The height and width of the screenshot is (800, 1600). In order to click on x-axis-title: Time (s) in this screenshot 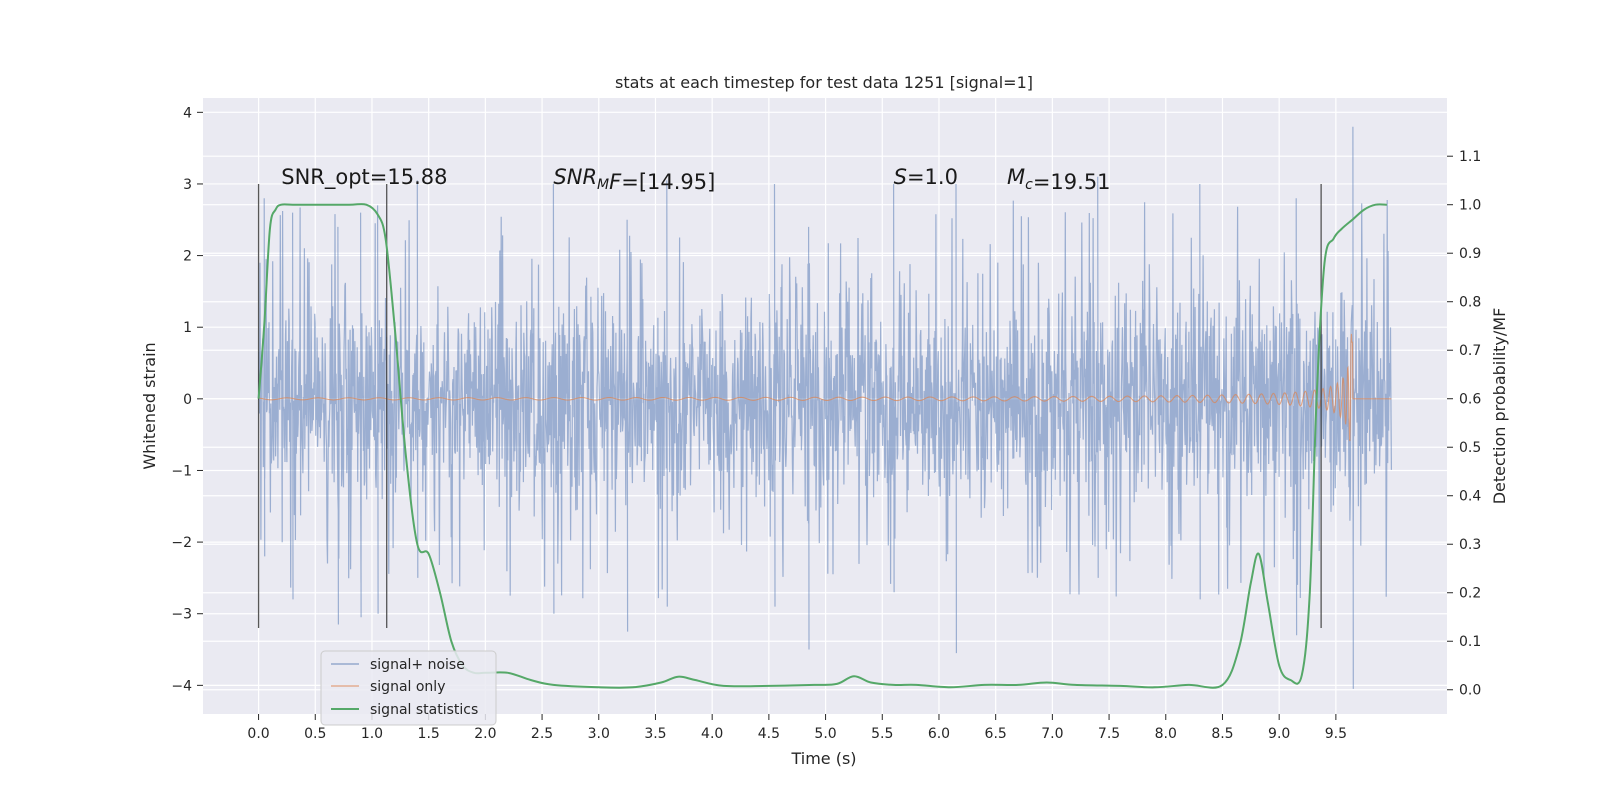, I will do `click(823, 758)`.